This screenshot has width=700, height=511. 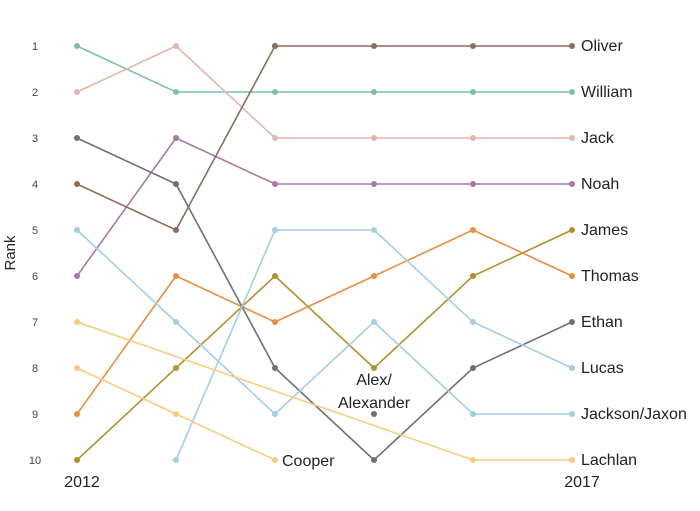 I want to click on y-tick-label: 9, so click(x=35, y=415).